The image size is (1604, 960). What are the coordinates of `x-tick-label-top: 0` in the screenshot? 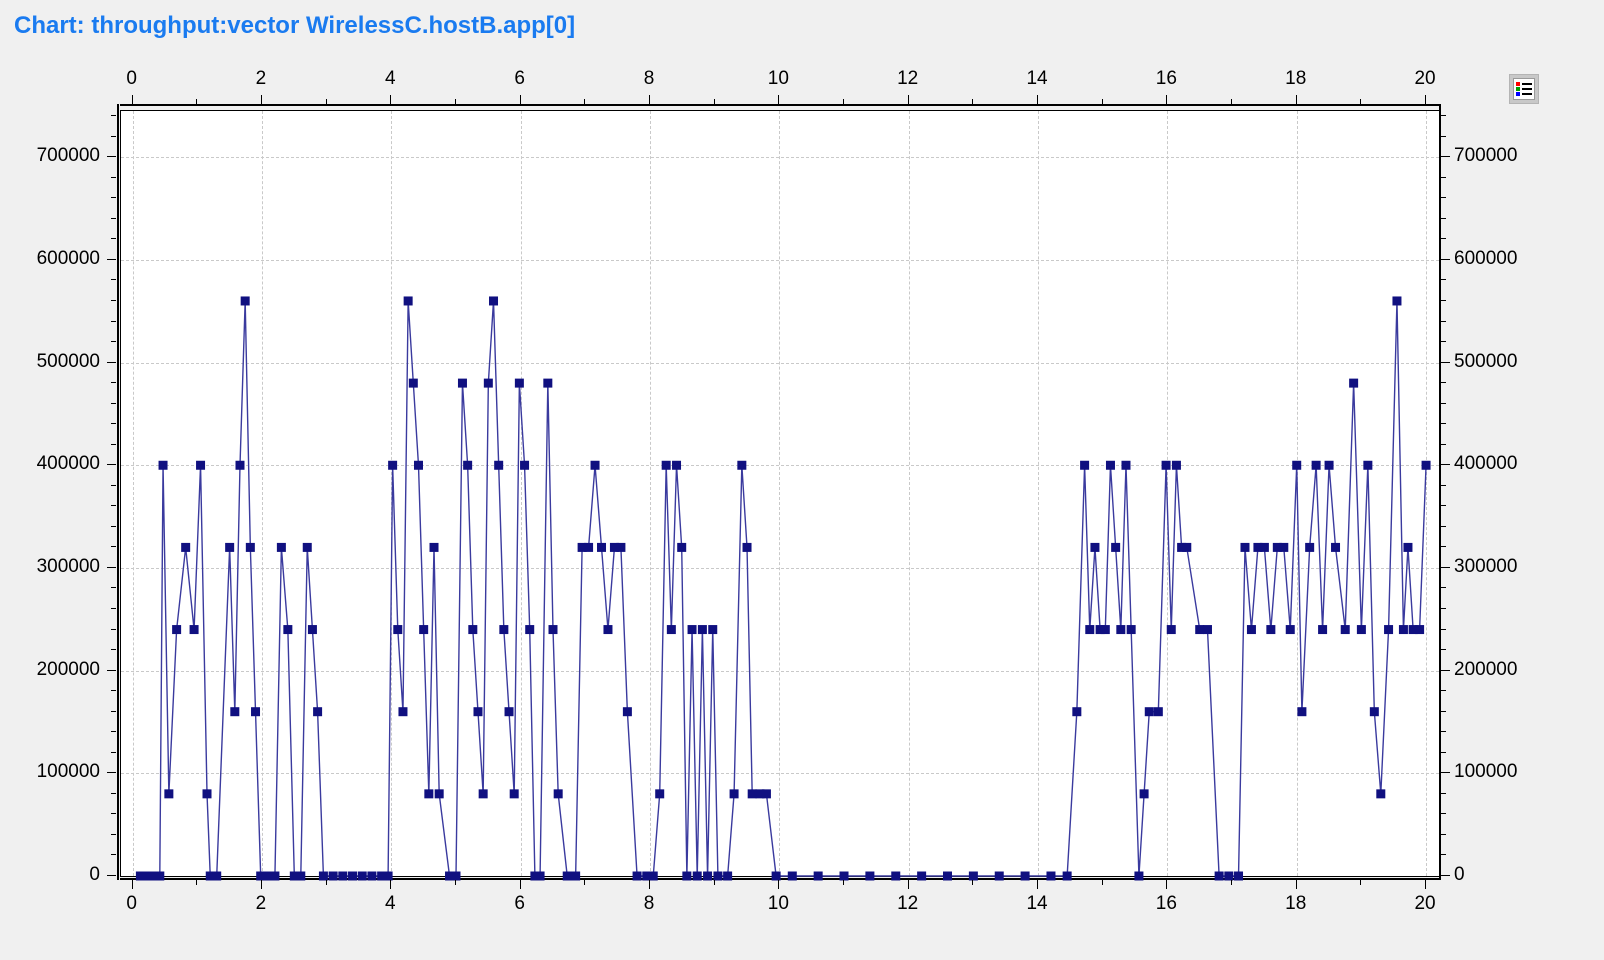 It's located at (131, 78).